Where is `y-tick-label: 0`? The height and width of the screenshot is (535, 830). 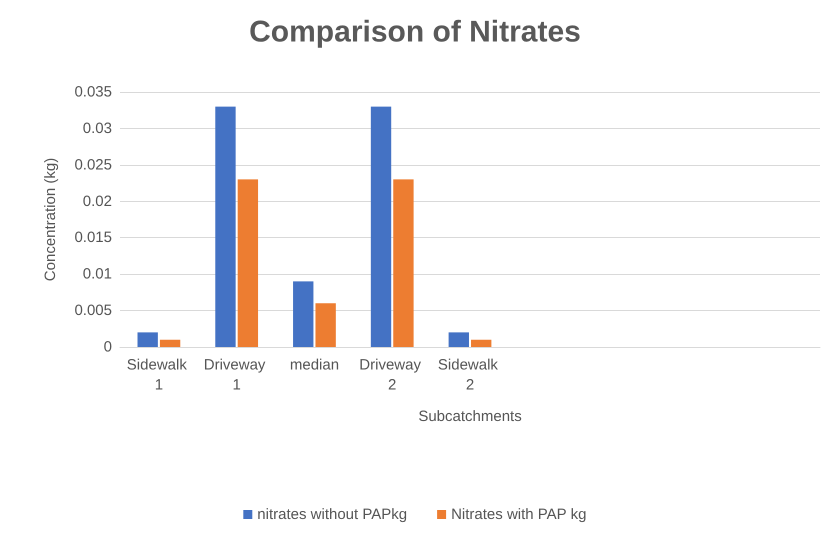 y-tick-label: 0 is located at coordinates (108, 347).